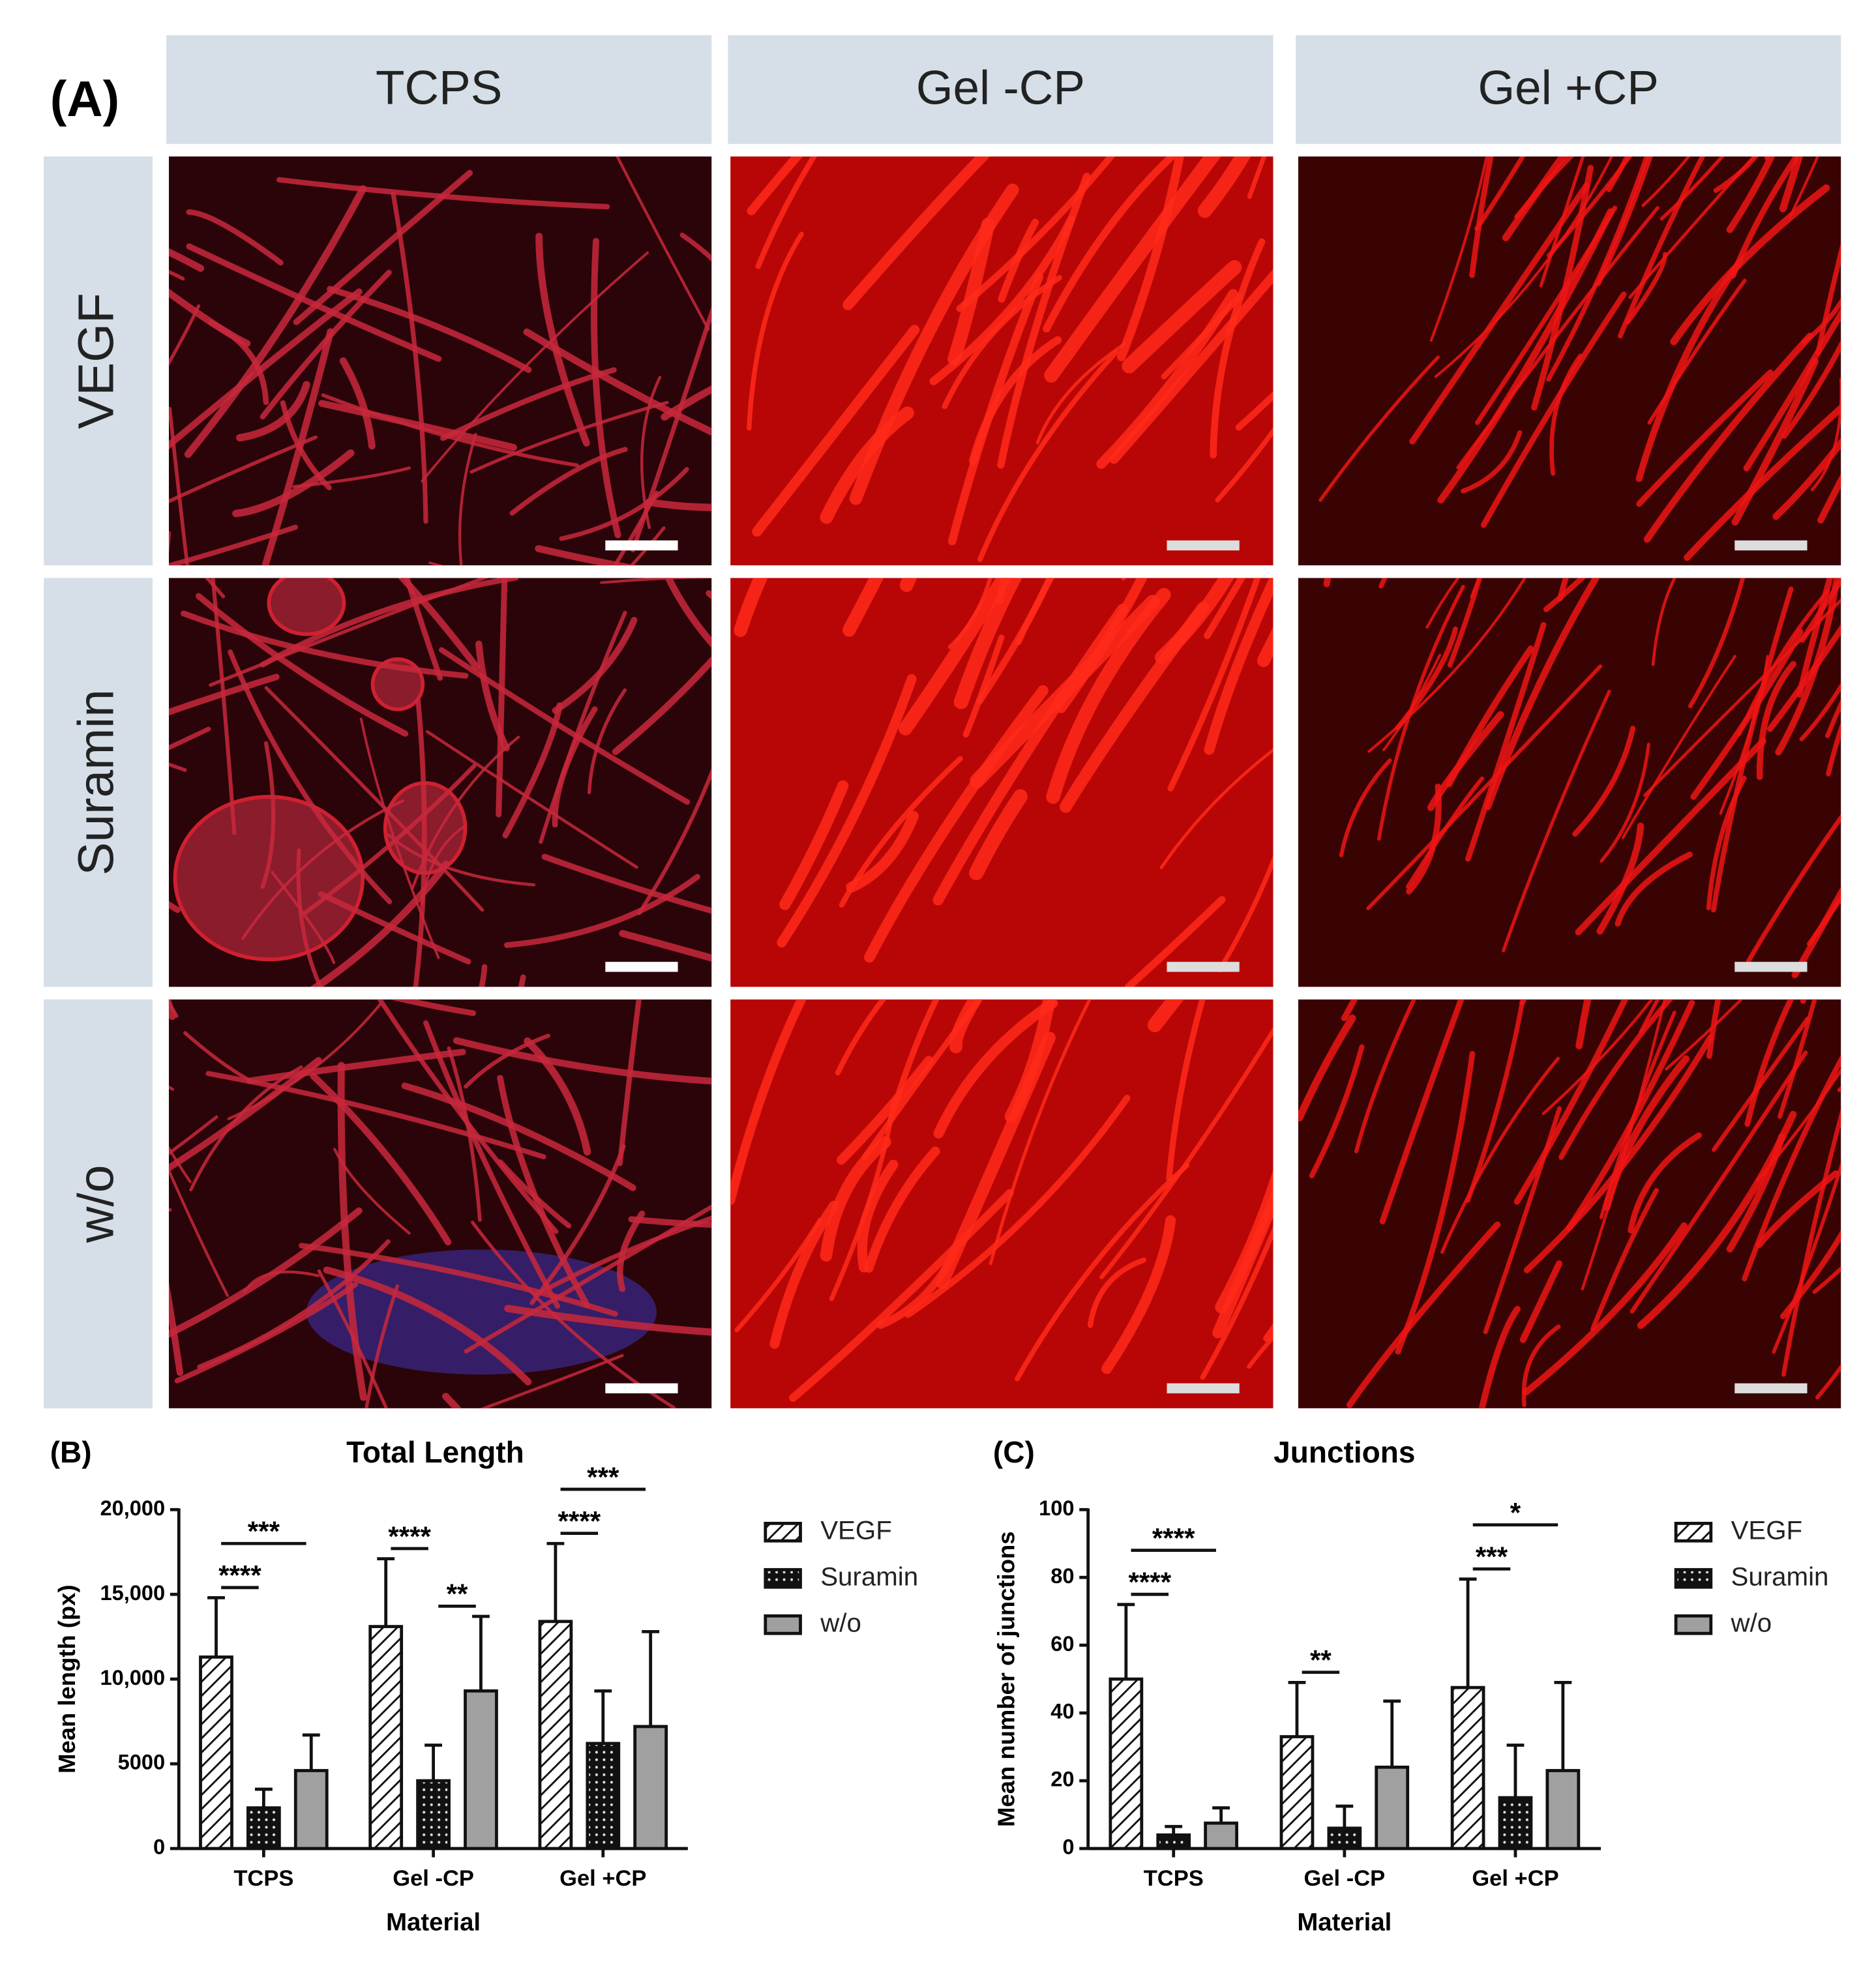 Image resolution: width=1876 pixels, height=1975 pixels. I want to click on significance-label: **, so click(457, 1594).